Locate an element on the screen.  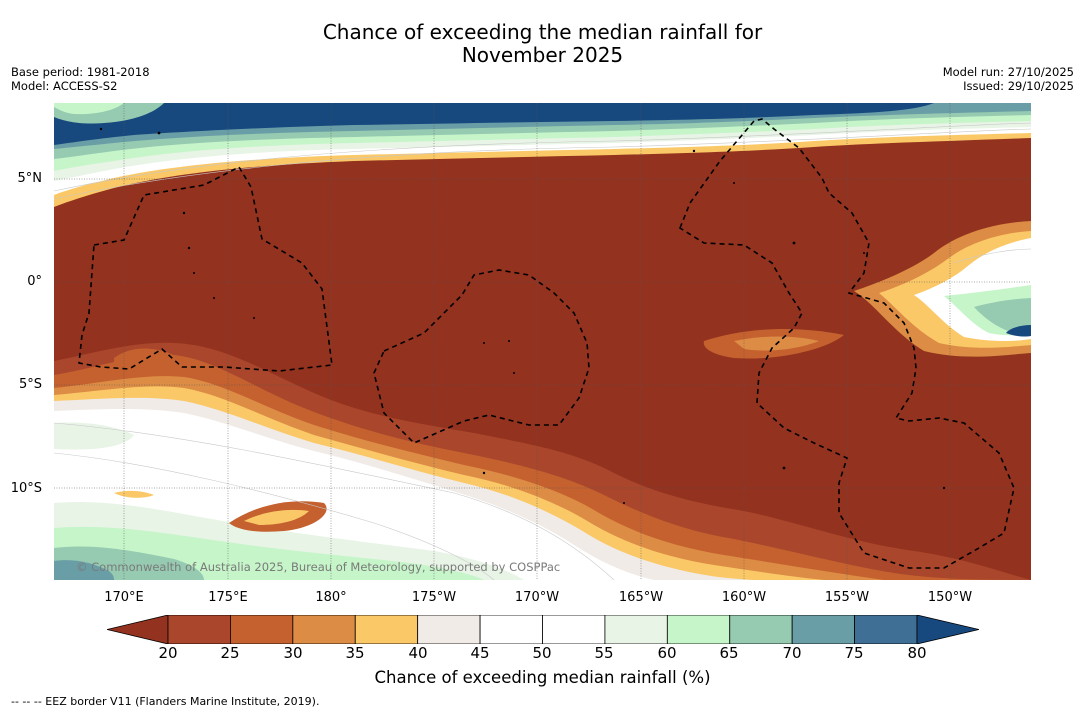
cbar-tick-30: 30 is located at coordinates (293, 653).